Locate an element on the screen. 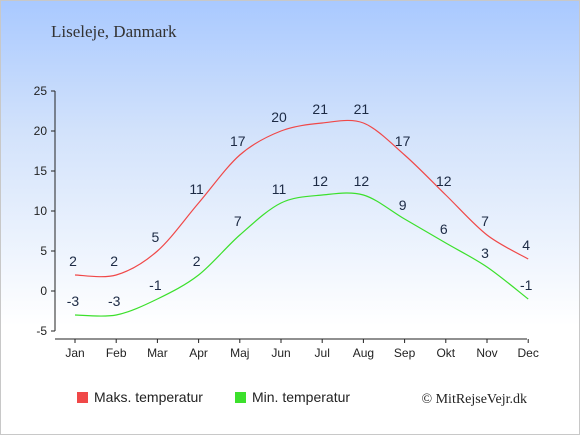 The height and width of the screenshot is (435, 580). data-label-min: 2 is located at coordinates (197, 261).